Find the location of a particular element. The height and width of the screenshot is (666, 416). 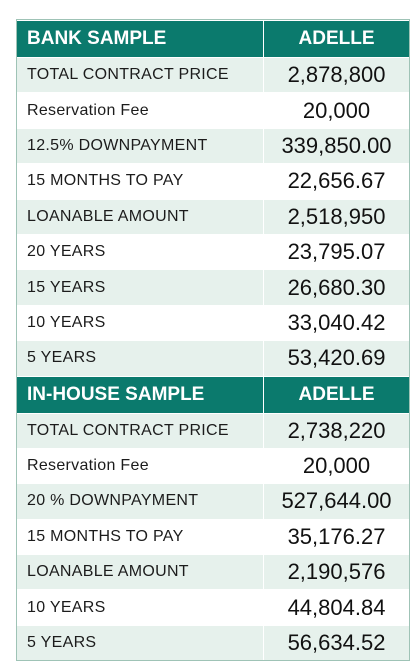

row-label: 20 % DOWNPAYMENT is located at coordinates (140, 501).